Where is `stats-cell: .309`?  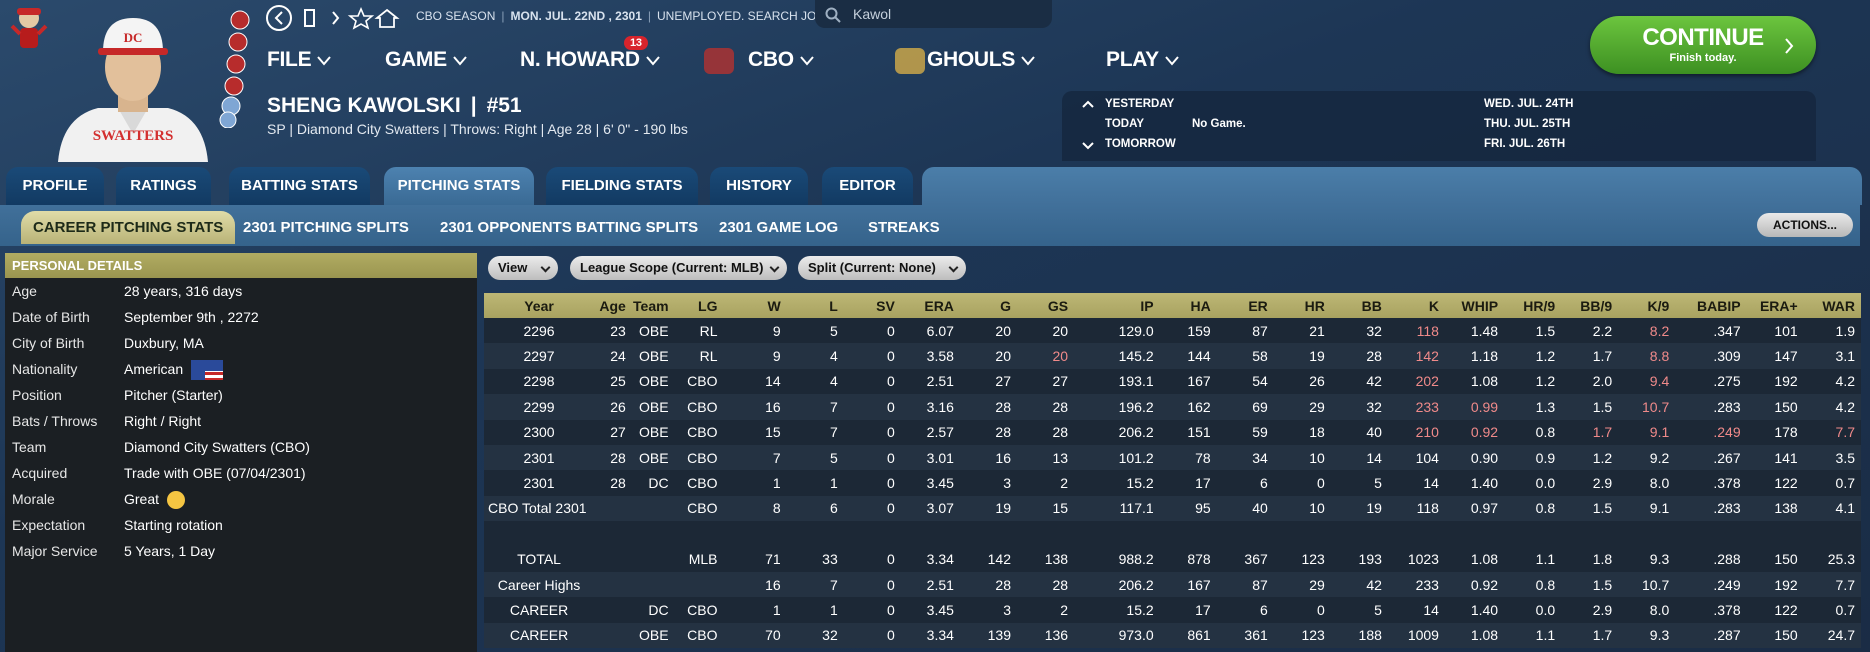 stats-cell: .309 is located at coordinates (1711, 356).